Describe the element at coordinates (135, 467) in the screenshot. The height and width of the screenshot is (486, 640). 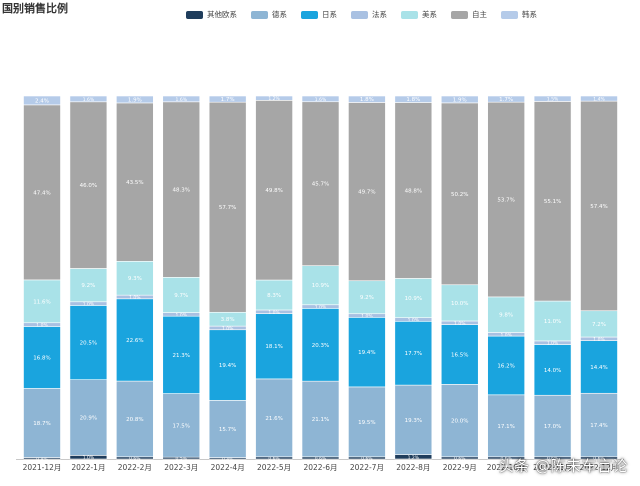
I see `x-tick-label: 2022-2月` at that location.